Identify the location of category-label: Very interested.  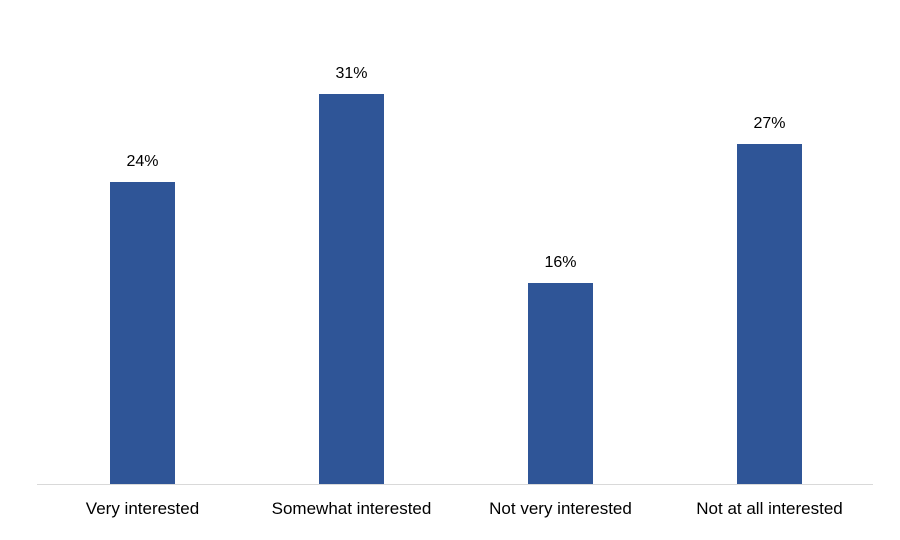
(142, 508).